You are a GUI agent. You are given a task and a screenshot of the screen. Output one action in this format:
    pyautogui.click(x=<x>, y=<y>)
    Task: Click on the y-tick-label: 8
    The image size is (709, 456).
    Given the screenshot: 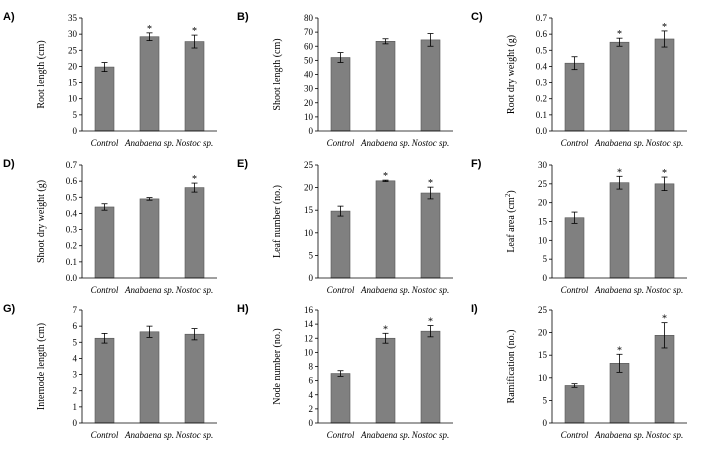 What is the action you would take?
    pyautogui.click(x=311, y=367)
    